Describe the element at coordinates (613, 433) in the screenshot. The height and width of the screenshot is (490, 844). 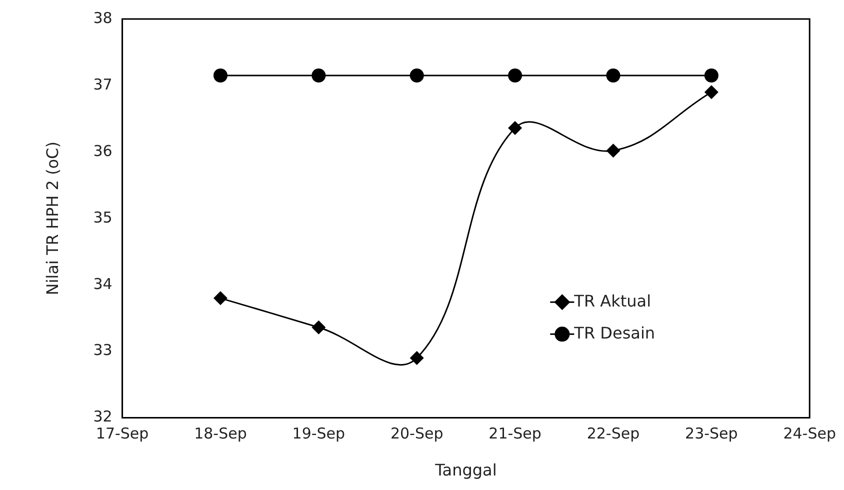
I see `x-tick-label: 22-Sep` at that location.